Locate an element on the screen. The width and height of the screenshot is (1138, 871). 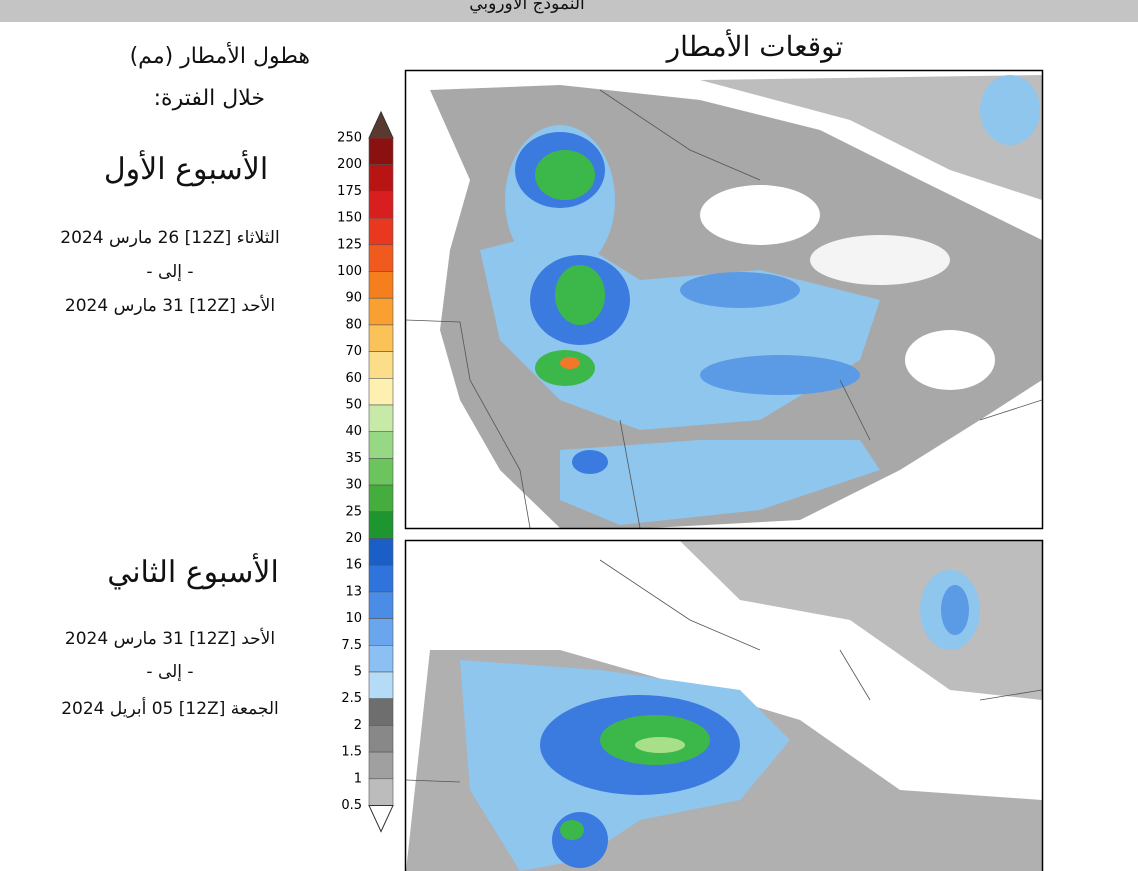
colorbar-tick-label: 20 is located at coordinates (353, 538).